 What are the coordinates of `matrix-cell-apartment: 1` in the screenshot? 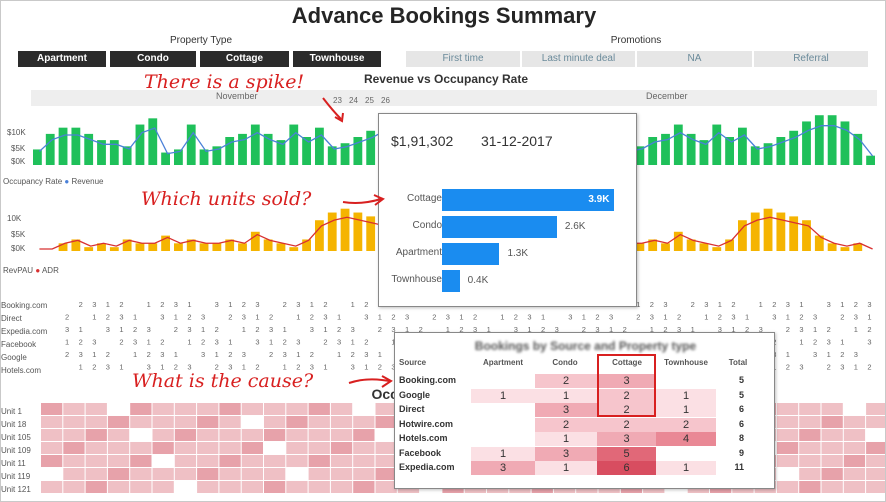 It's located at (503, 453).